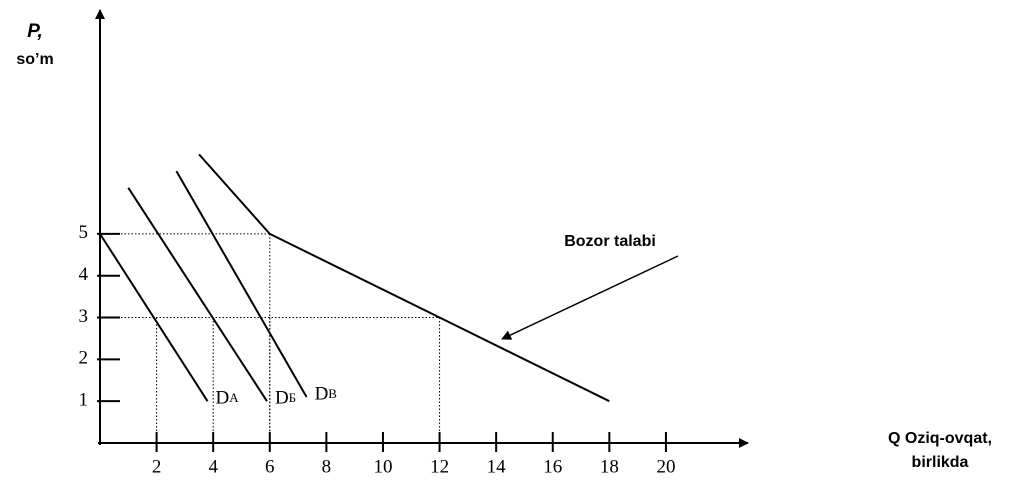  I want to click on y-tick-label: 4, so click(84, 274).